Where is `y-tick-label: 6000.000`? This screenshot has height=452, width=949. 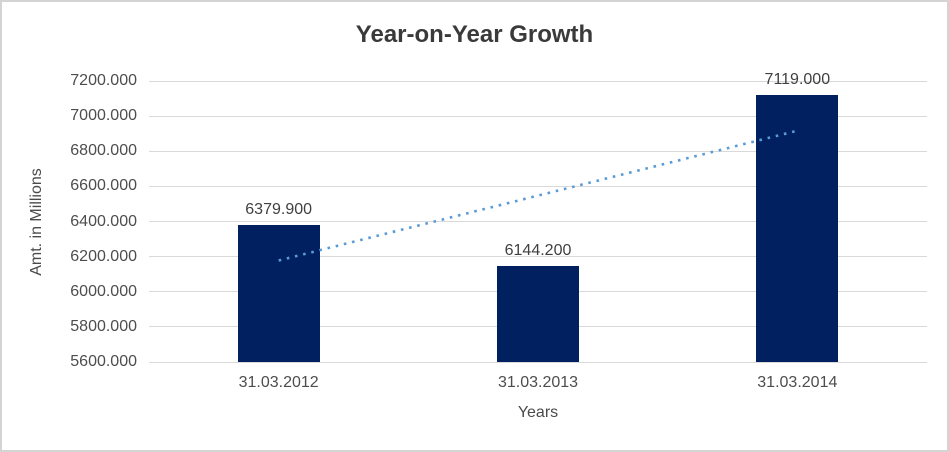
y-tick-label: 6000.000 is located at coordinates (103, 291).